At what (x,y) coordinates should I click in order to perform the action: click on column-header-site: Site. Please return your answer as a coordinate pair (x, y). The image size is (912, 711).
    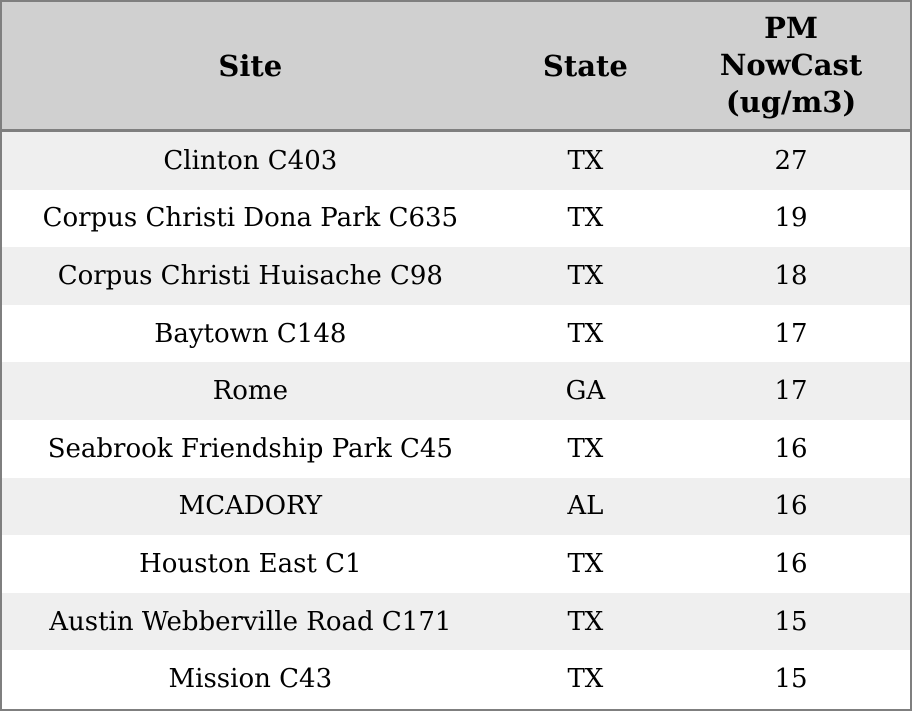
    Looking at the image, I should click on (250, 65).